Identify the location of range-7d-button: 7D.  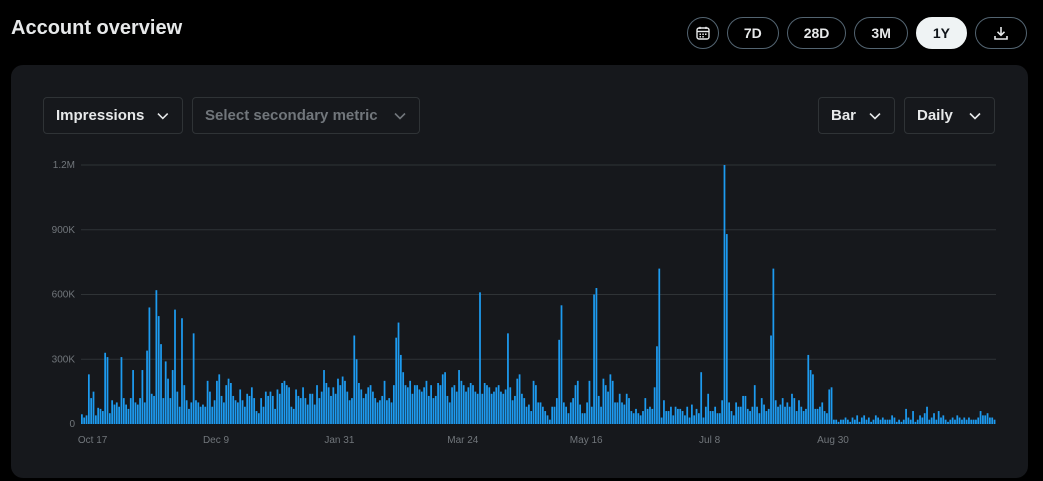
(752, 33).